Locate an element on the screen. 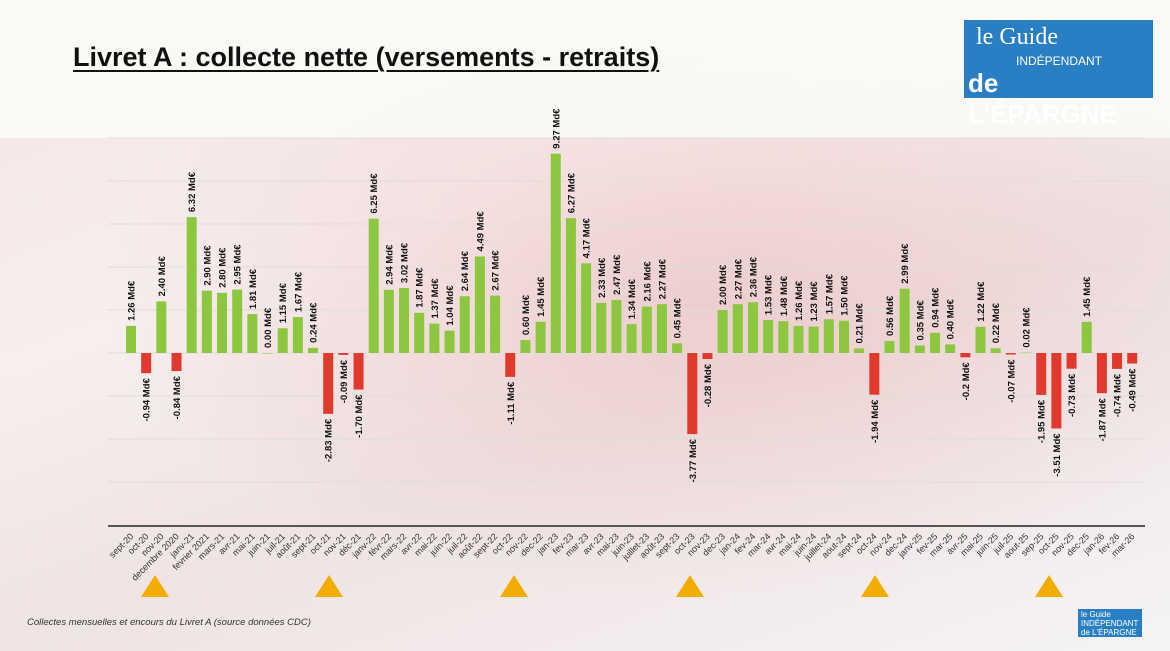  data-label: 1.50 Md€ is located at coordinates (844, 295).